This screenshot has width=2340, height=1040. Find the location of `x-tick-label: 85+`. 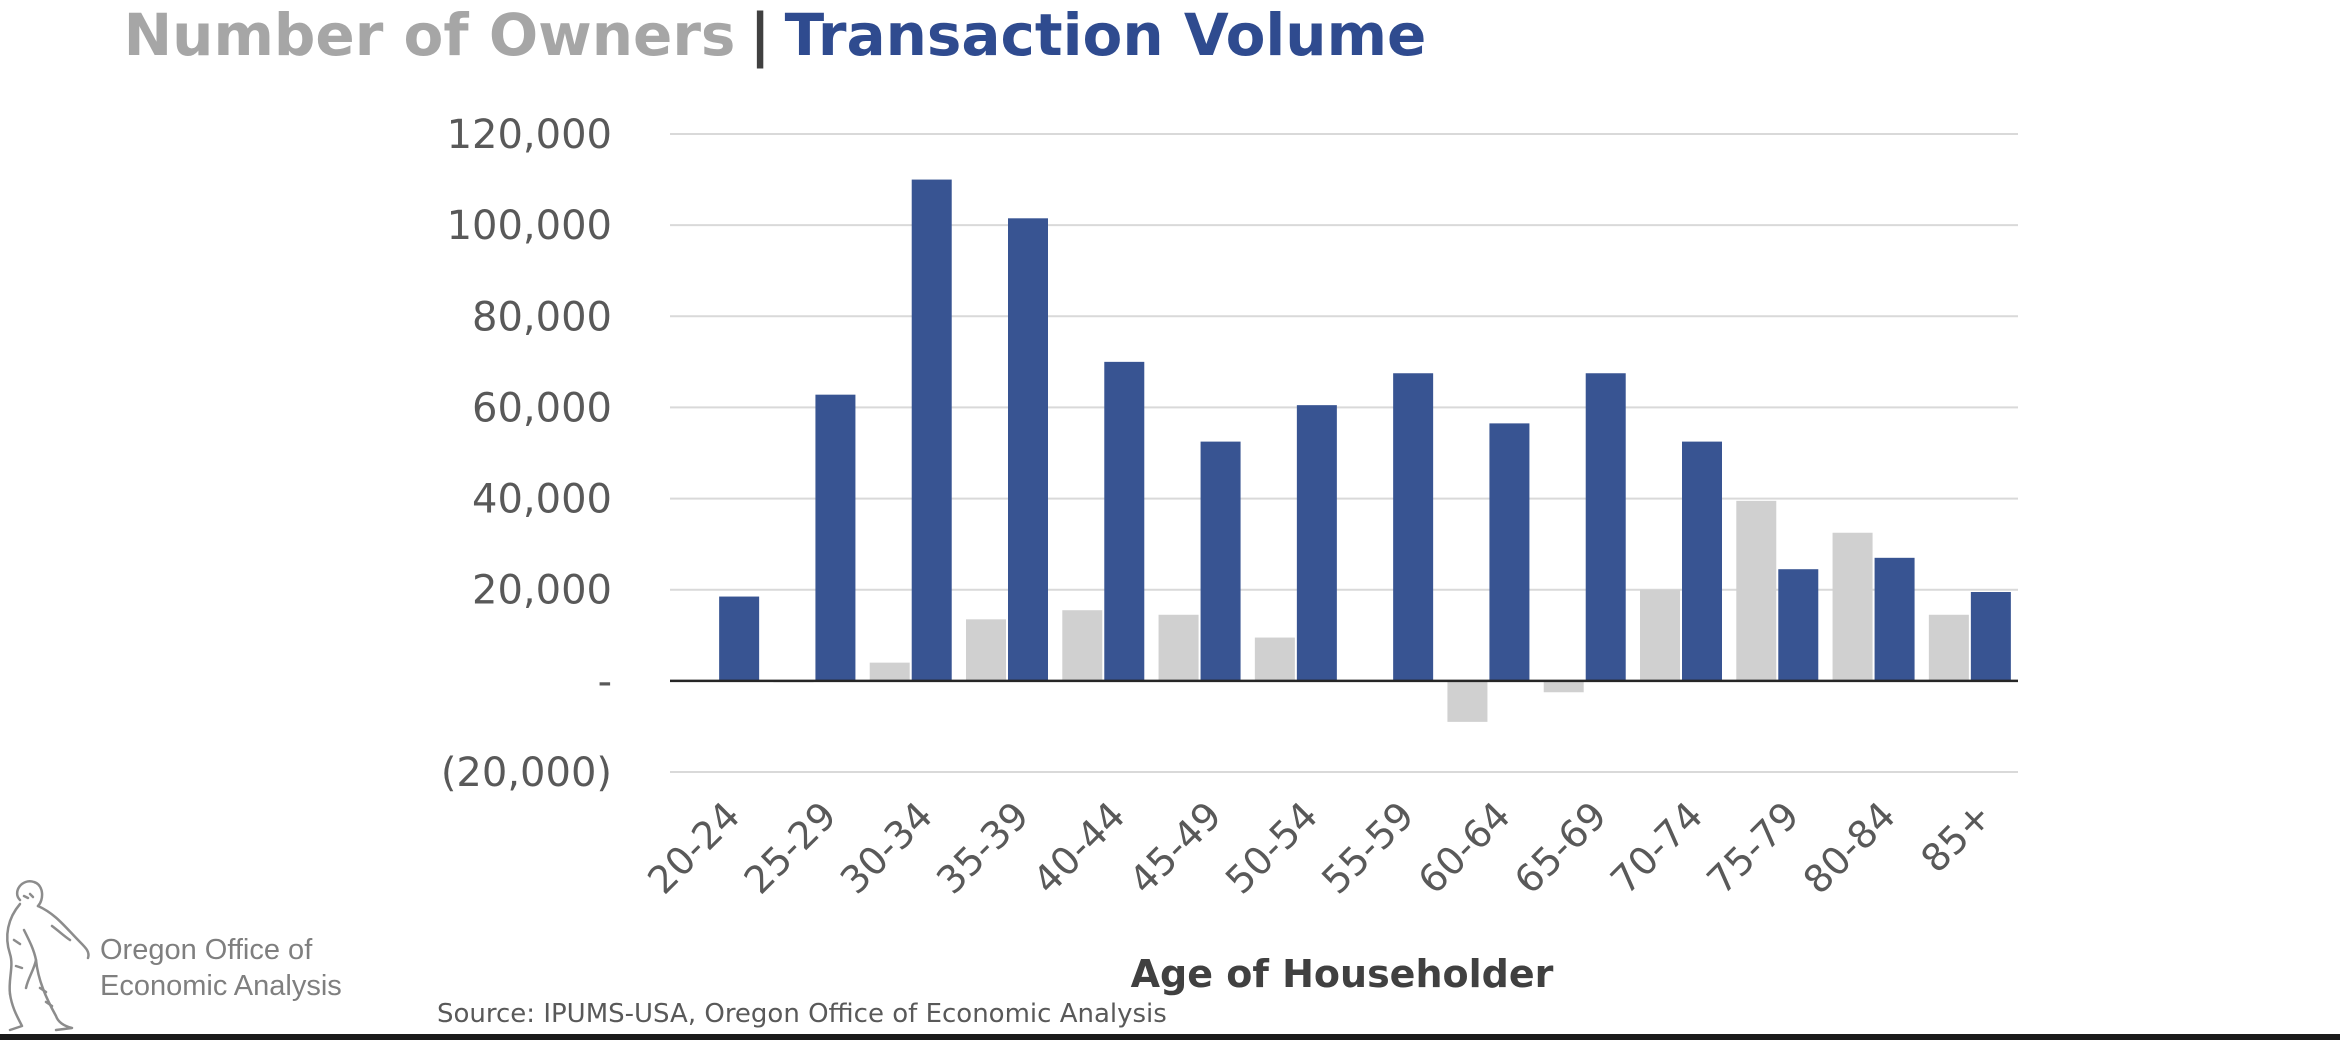

x-tick-label: 85+ is located at coordinates (1956, 837).